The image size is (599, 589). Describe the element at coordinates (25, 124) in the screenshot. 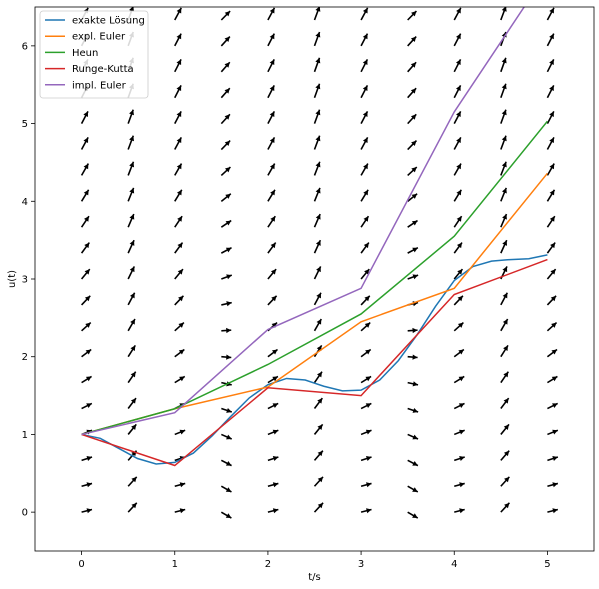

I see `y-tick-label: 5` at that location.